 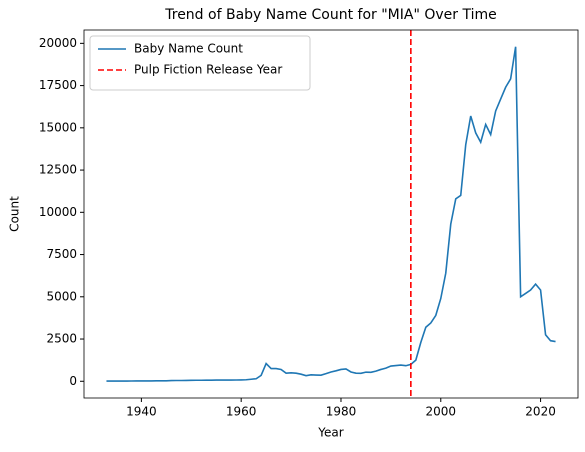 What do you see at coordinates (73, 381) in the screenshot?
I see `y-tick-label: 0` at bounding box center [73, 381].